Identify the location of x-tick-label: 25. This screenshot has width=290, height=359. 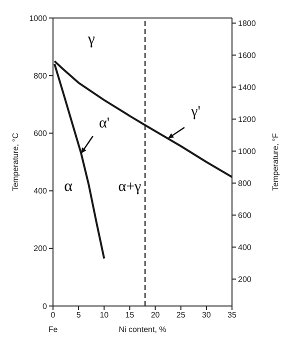
(181, 315).